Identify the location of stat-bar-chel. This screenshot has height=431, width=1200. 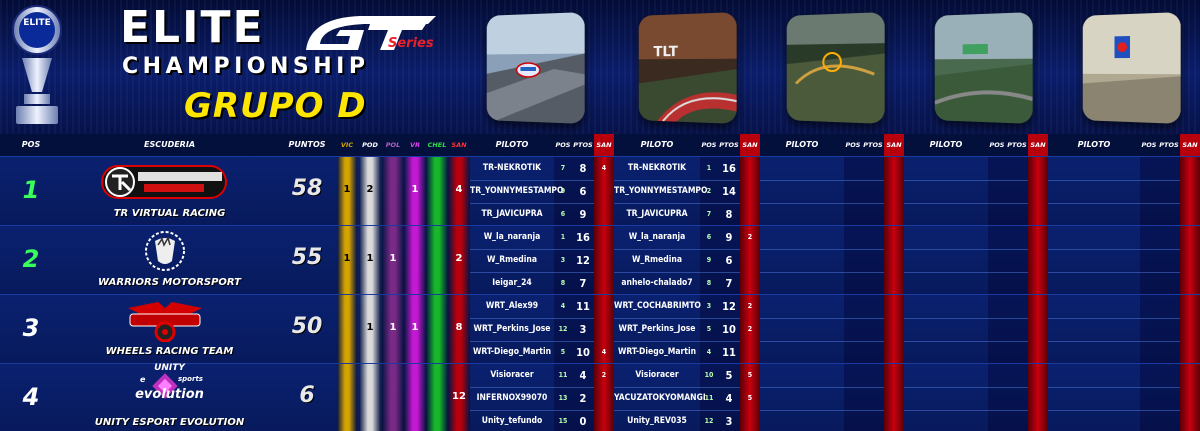
(437, 260).